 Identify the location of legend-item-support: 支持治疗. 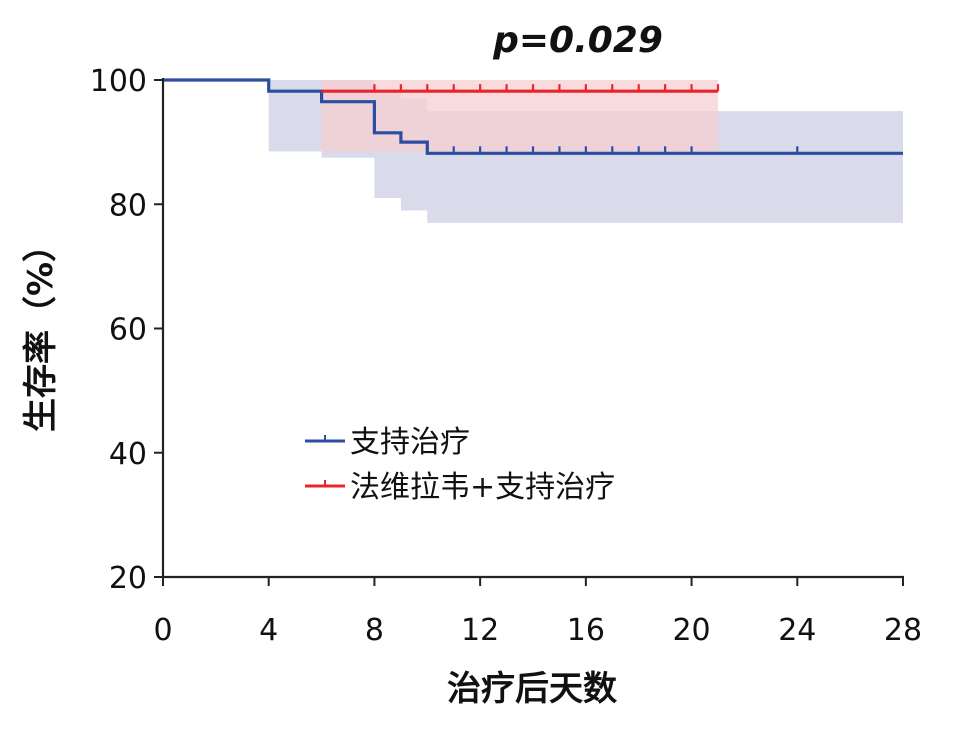
(387, 442).